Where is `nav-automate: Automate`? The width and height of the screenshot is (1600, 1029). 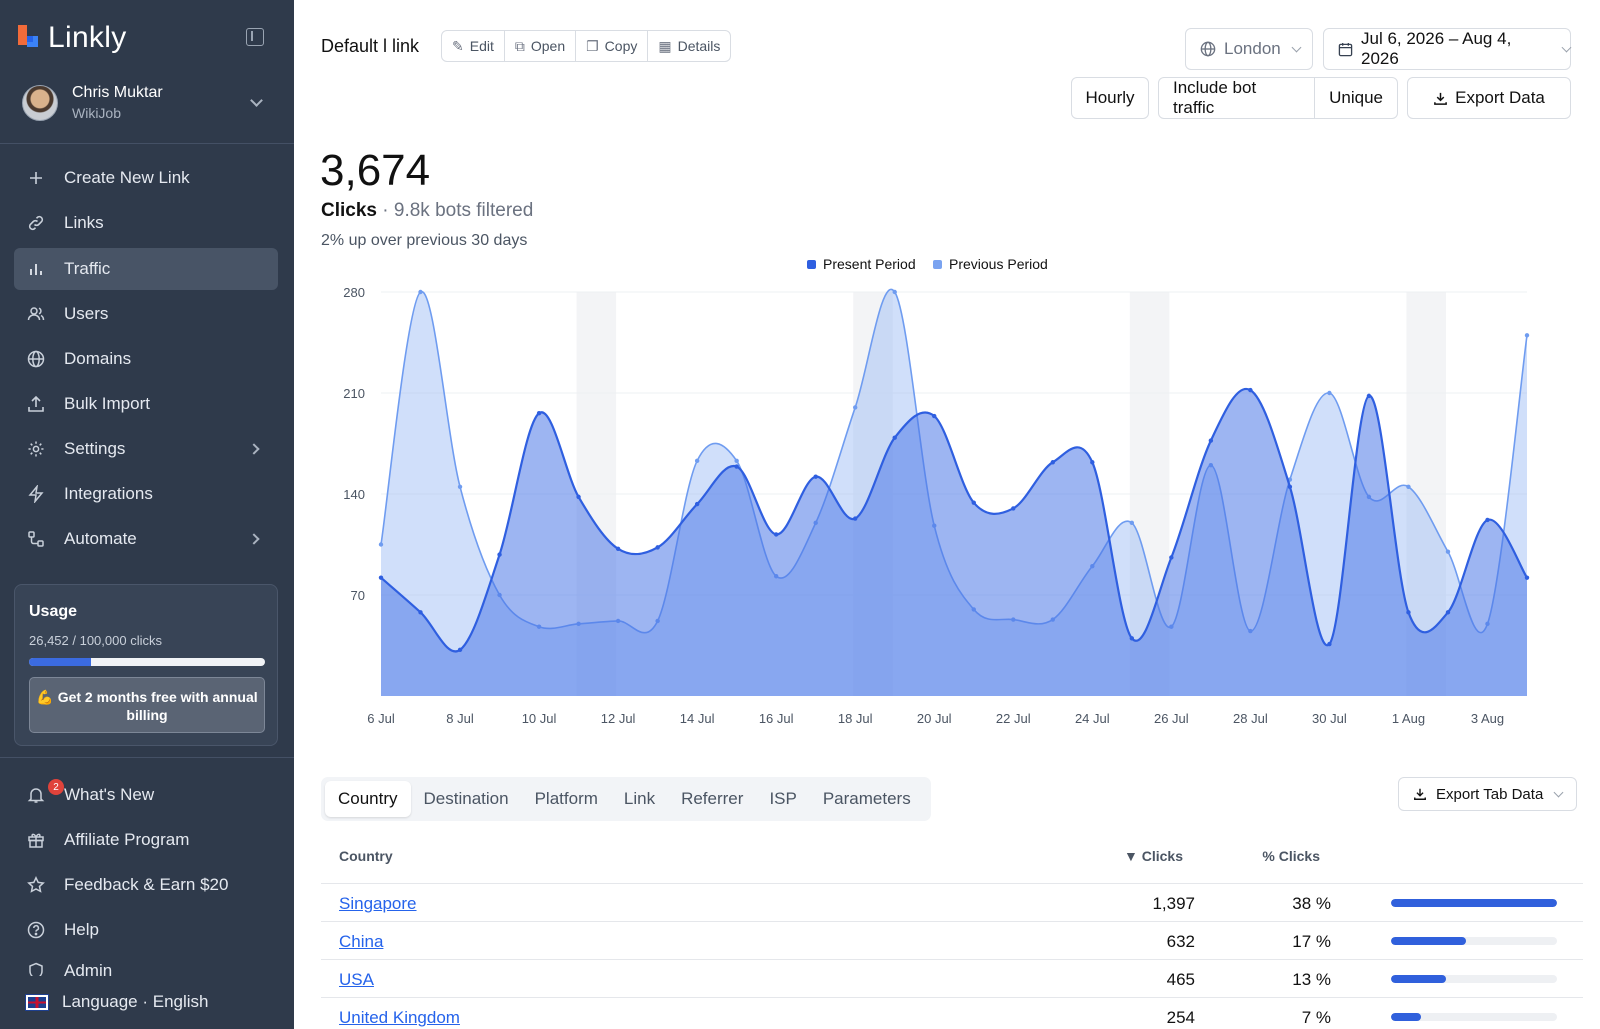 nav-automate: Automate is located at coordinates (146, 539).